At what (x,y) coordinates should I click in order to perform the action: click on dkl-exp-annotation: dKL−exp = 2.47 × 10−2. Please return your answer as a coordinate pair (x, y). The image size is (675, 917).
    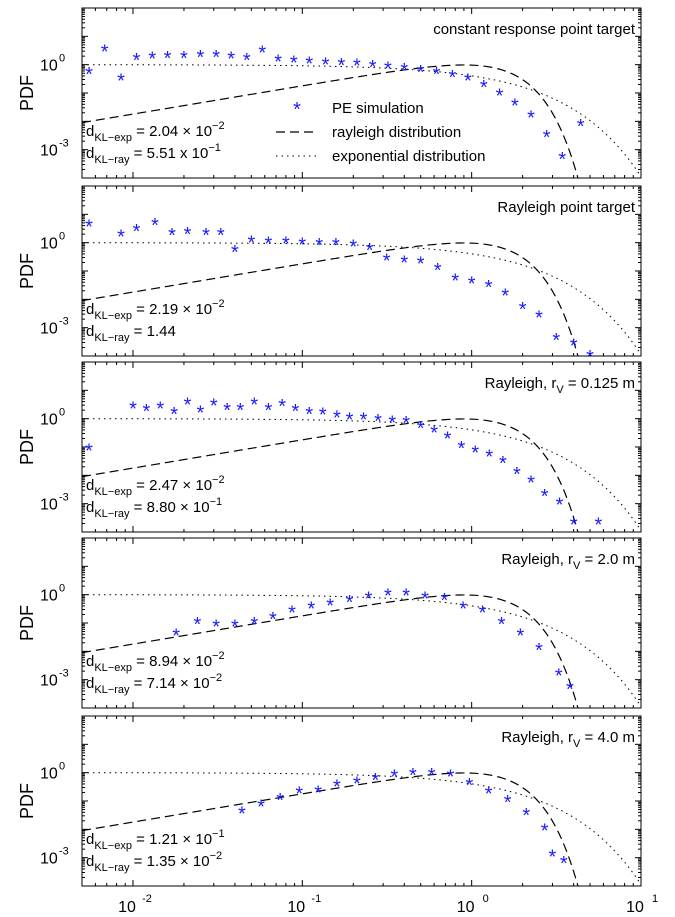
    Looking at the image, I should click on (155, 486).